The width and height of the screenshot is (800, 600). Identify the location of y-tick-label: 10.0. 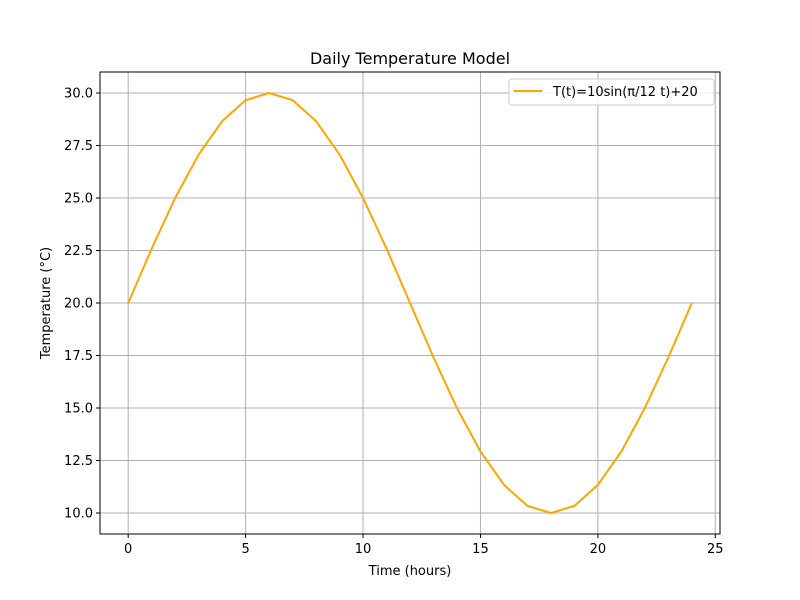
(78, 514).